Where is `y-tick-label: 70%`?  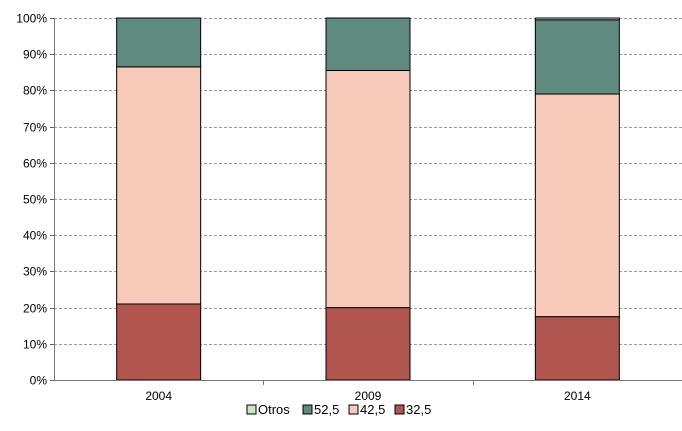 y-tick-label: 70% is located at coordinates (35, 128).